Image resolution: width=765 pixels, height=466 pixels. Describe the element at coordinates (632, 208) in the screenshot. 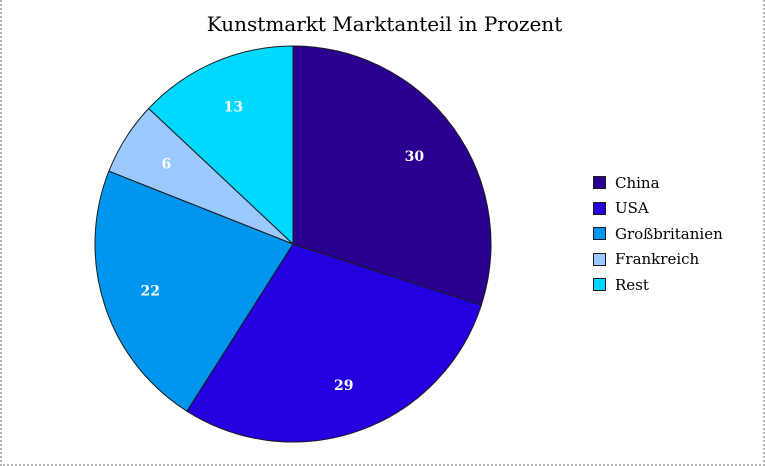

I see `legend-label-usa: USA` at that location.